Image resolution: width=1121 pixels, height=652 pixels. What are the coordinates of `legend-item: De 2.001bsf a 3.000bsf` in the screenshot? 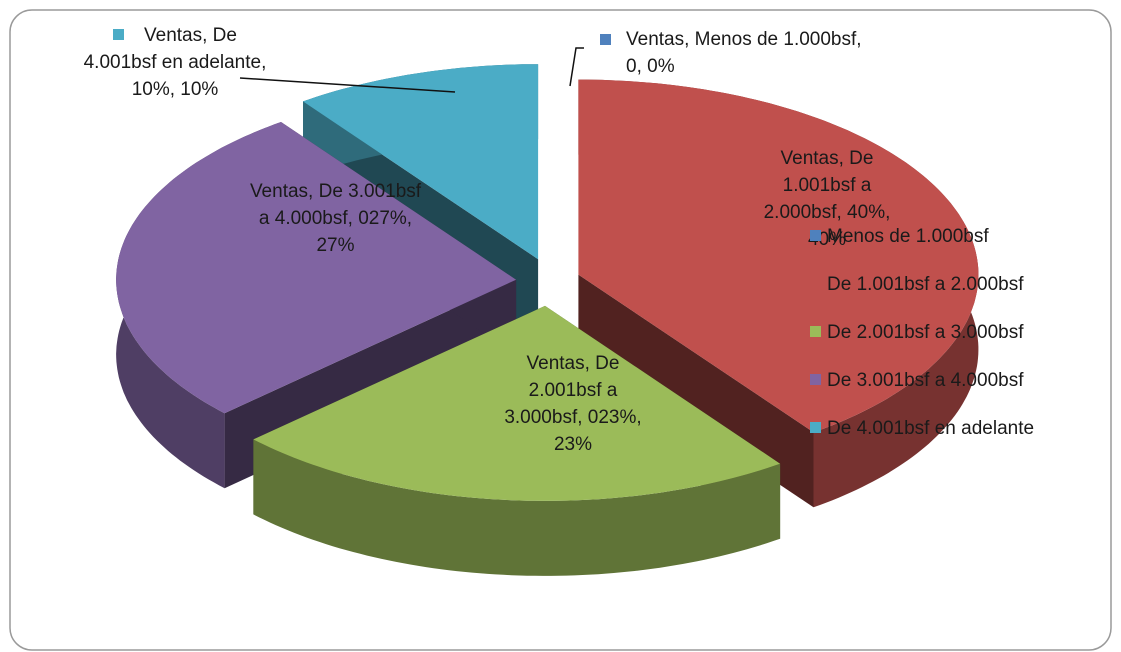 It's located at (916, 333).